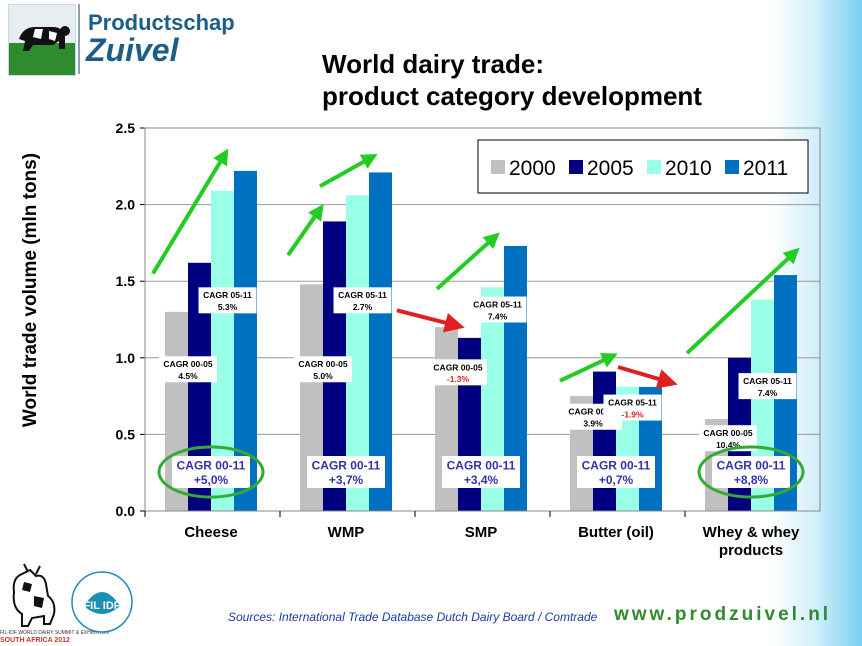 This screenshot has width=862, height=646. I want to click on website-link: www.prodzuivel.nl, so click(723, 614).